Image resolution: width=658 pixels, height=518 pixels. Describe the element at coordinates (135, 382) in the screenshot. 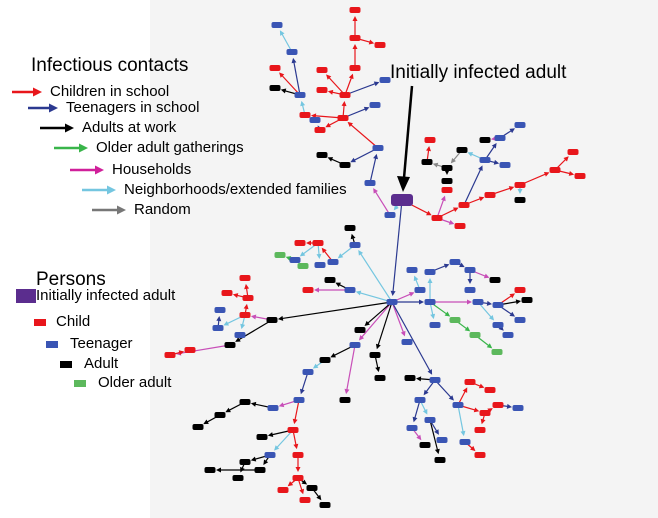

I see `person-legend-label: Older adult` at that location.